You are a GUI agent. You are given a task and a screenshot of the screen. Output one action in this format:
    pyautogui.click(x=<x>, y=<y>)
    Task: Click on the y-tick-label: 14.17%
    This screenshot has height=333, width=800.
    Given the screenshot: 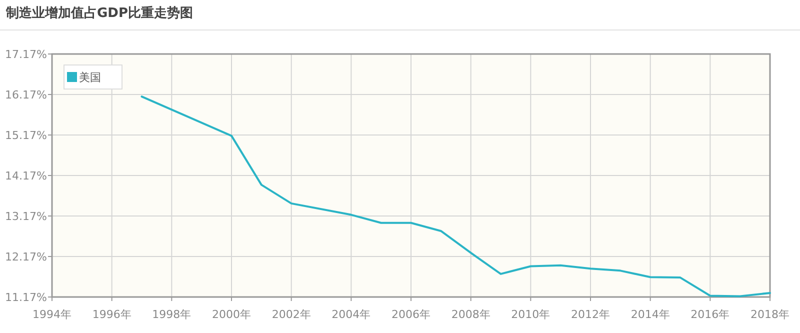 What is the action you would take?
    pyautogui.click(x=26, y=176)
    